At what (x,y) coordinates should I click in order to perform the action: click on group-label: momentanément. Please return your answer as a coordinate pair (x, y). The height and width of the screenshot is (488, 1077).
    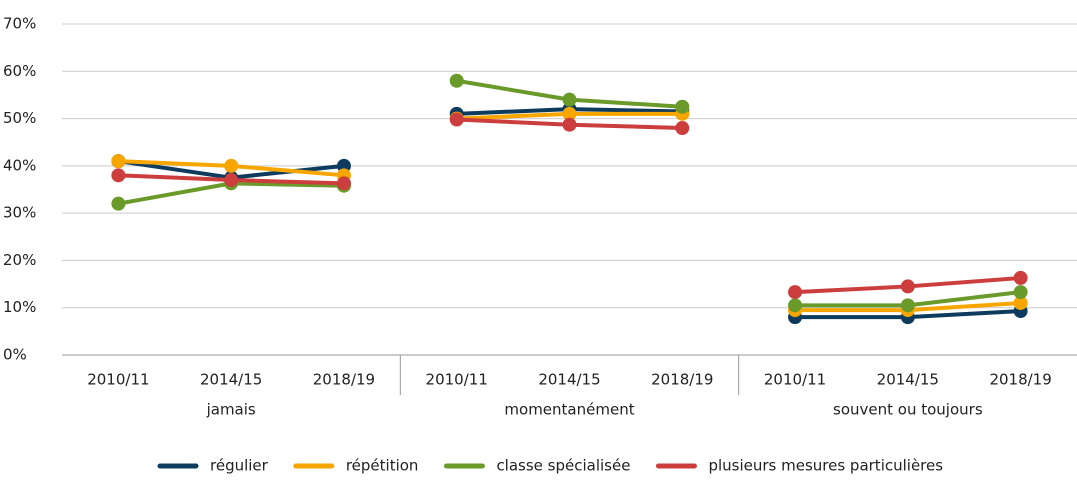
    Looking at the image, I should click on (569, 410).